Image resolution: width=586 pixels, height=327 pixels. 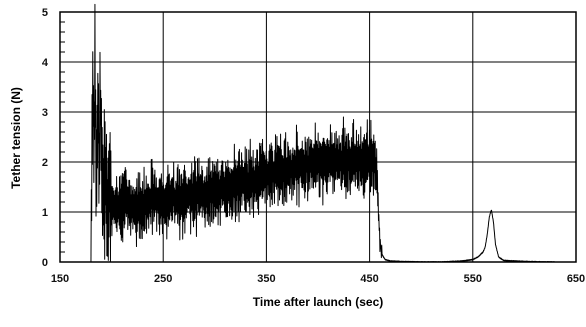 I want to click on x-tick-label: 650, so click(x=576, y=279).